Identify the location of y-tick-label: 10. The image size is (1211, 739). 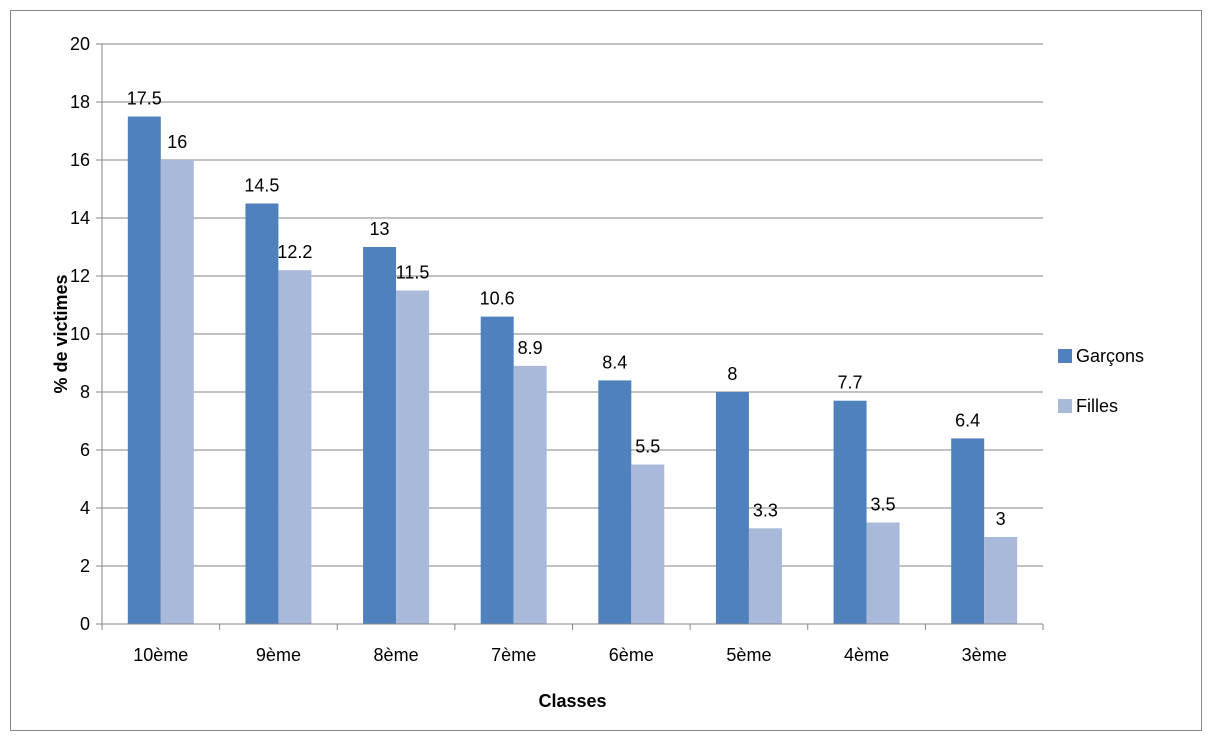
(80, 334).